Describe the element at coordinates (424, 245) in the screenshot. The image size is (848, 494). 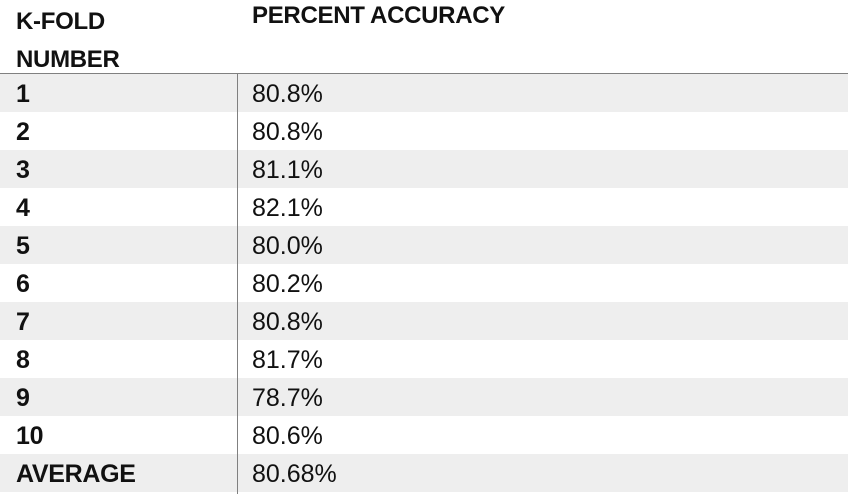
I see `table-row: 5 80.0%` at that location.